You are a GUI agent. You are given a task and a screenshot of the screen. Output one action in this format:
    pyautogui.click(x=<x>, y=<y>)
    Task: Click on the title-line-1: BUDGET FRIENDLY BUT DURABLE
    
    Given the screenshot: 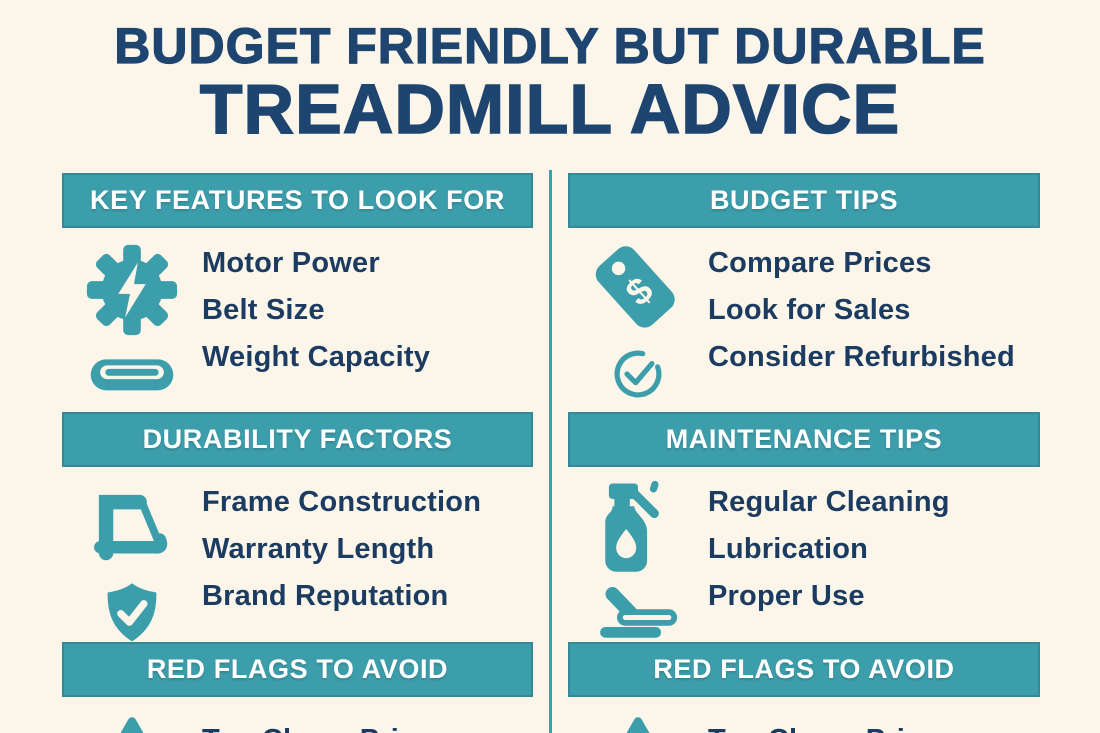 What is the action you would take?
    pyautogui.click(x=550, y=45)
    